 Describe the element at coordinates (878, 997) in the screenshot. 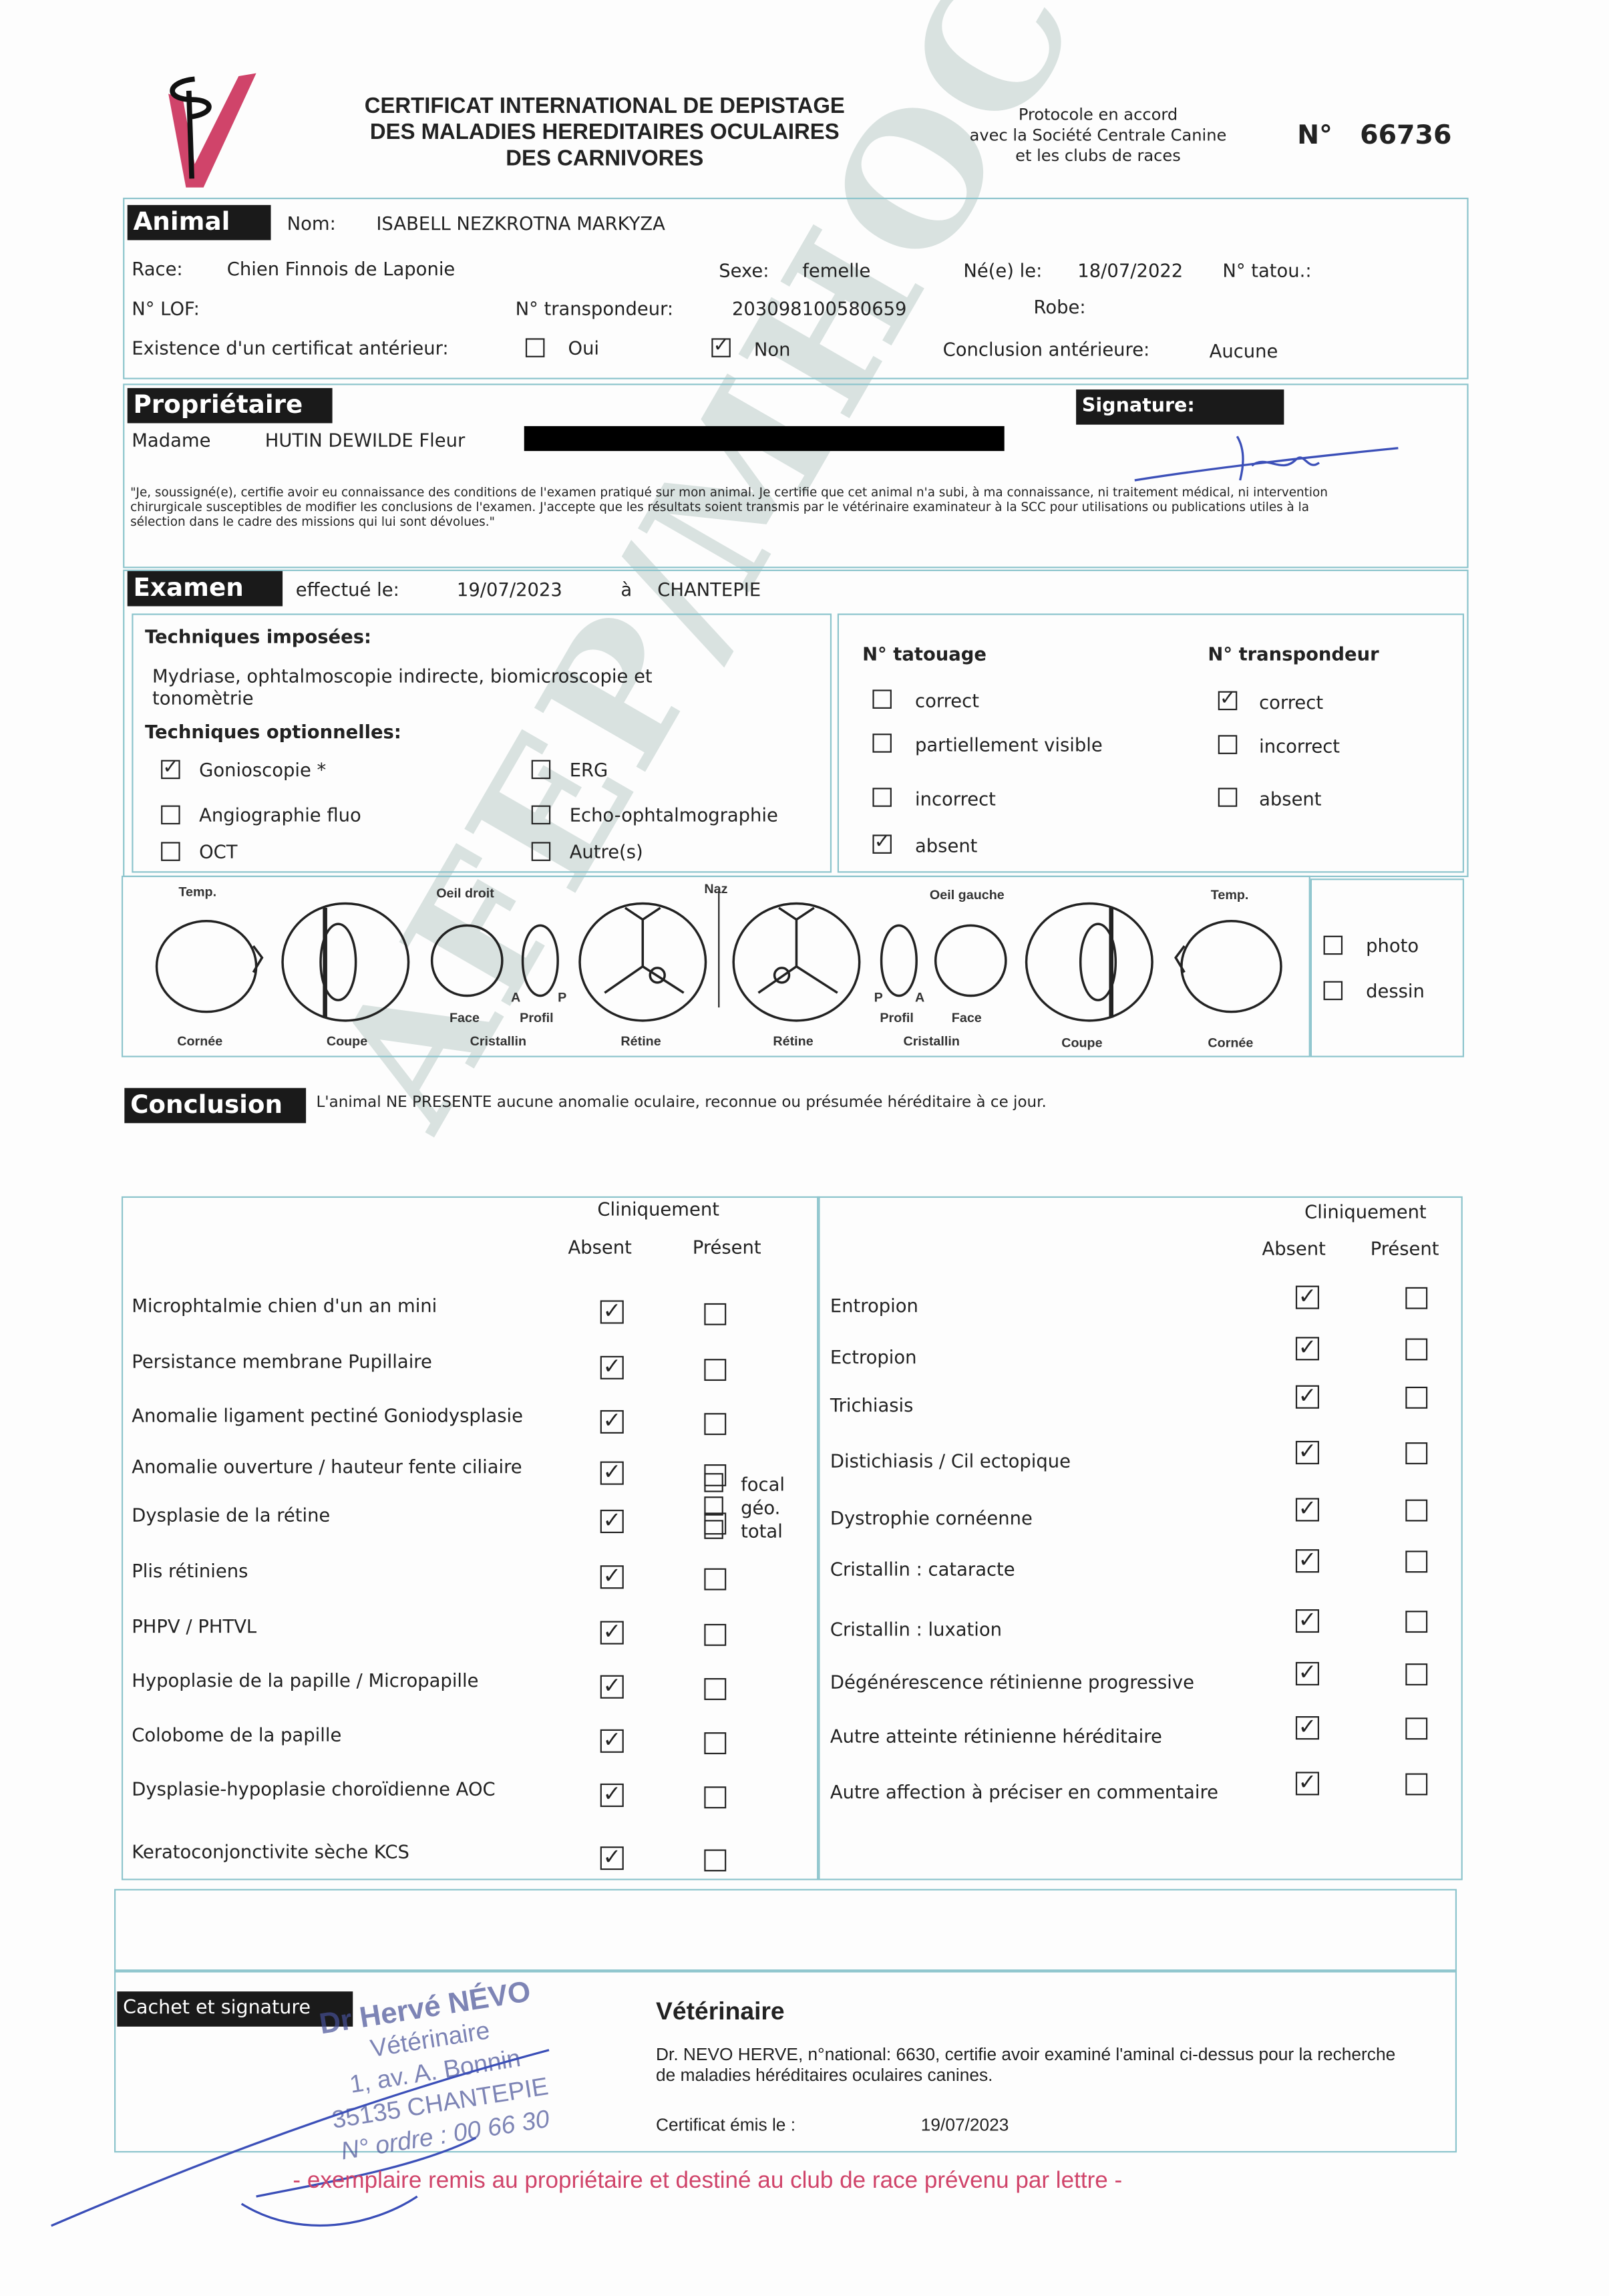

I see `diagram-label-P: P` at that location.